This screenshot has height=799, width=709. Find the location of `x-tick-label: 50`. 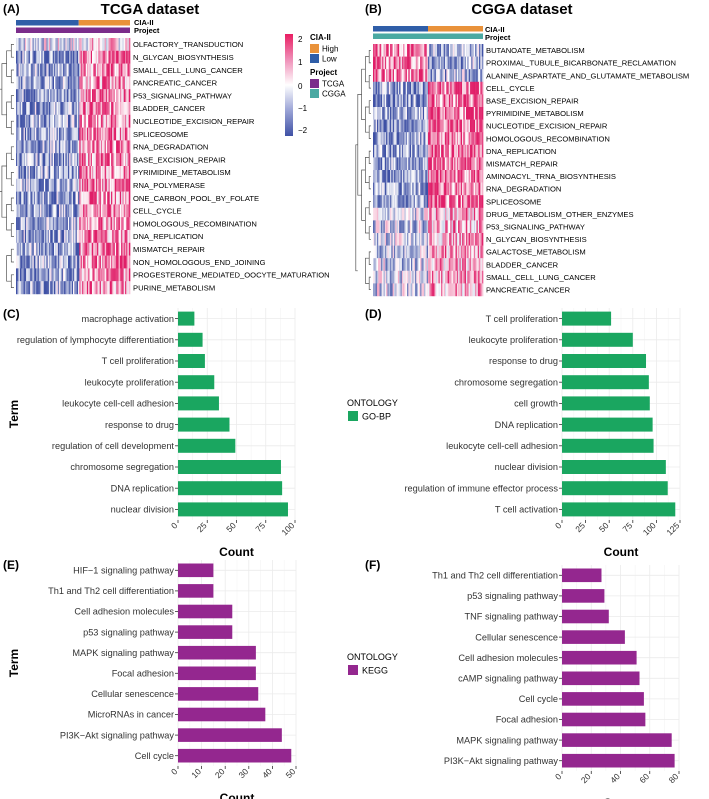

x-tick-label: 50 is located at coordinates (291, 773).